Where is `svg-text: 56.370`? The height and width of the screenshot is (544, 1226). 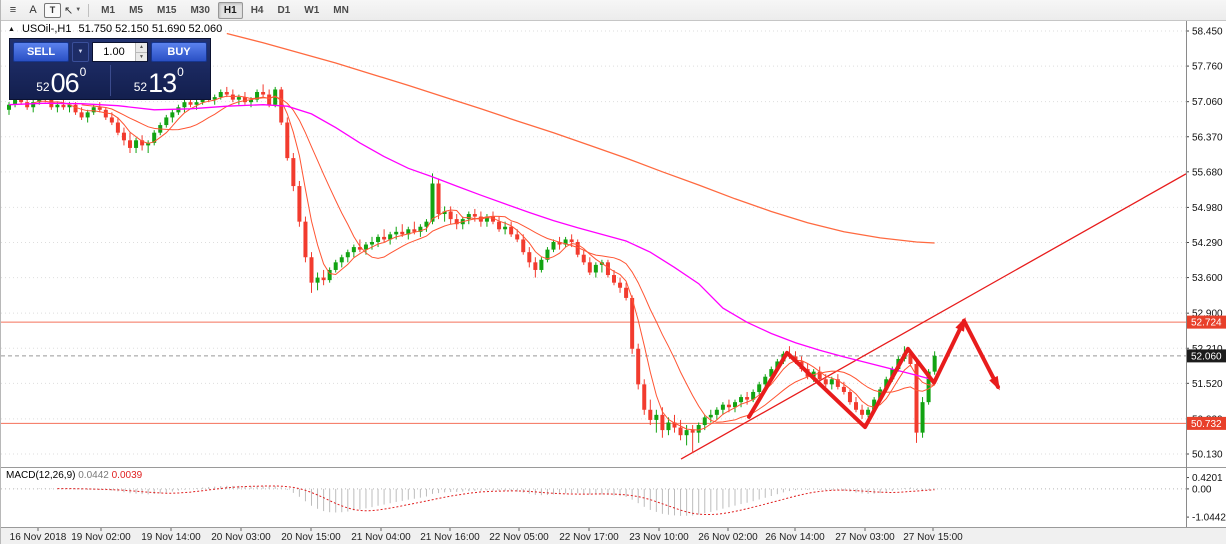
svg-text: 56.370 is located at coordinates (1207, 137).